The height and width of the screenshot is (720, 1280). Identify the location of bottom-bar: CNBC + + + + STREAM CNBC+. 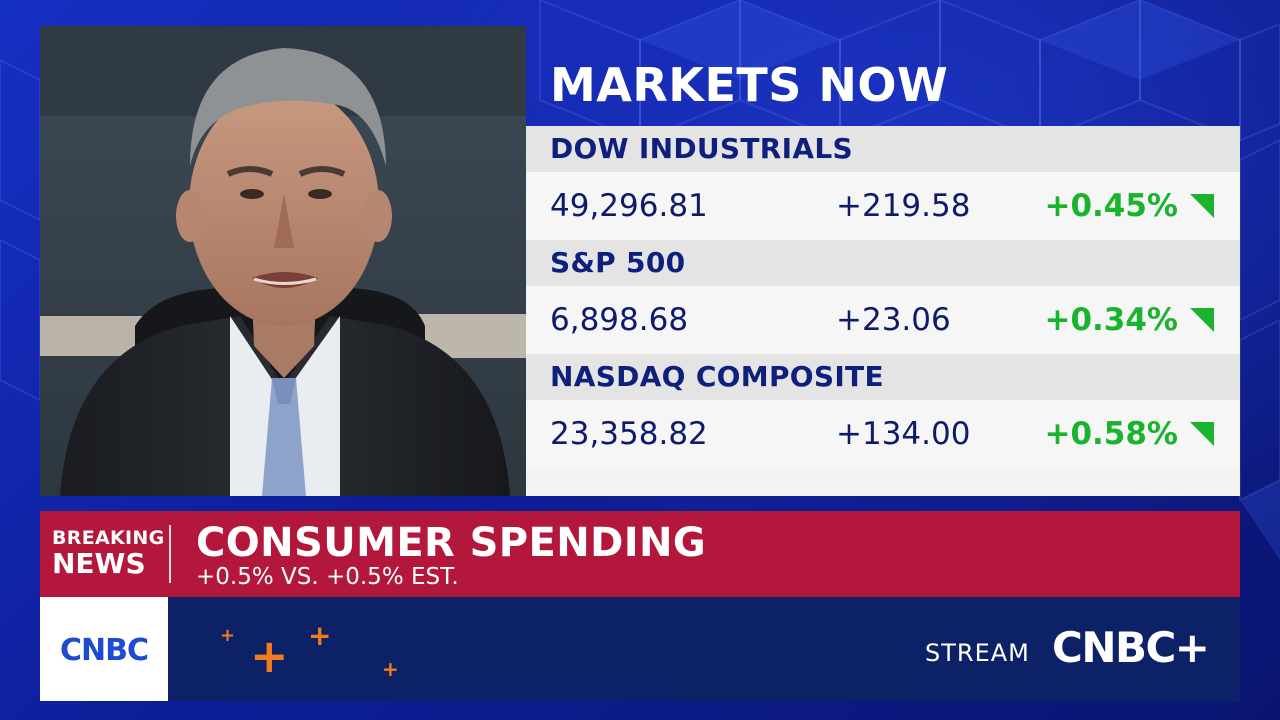
(640, 649).